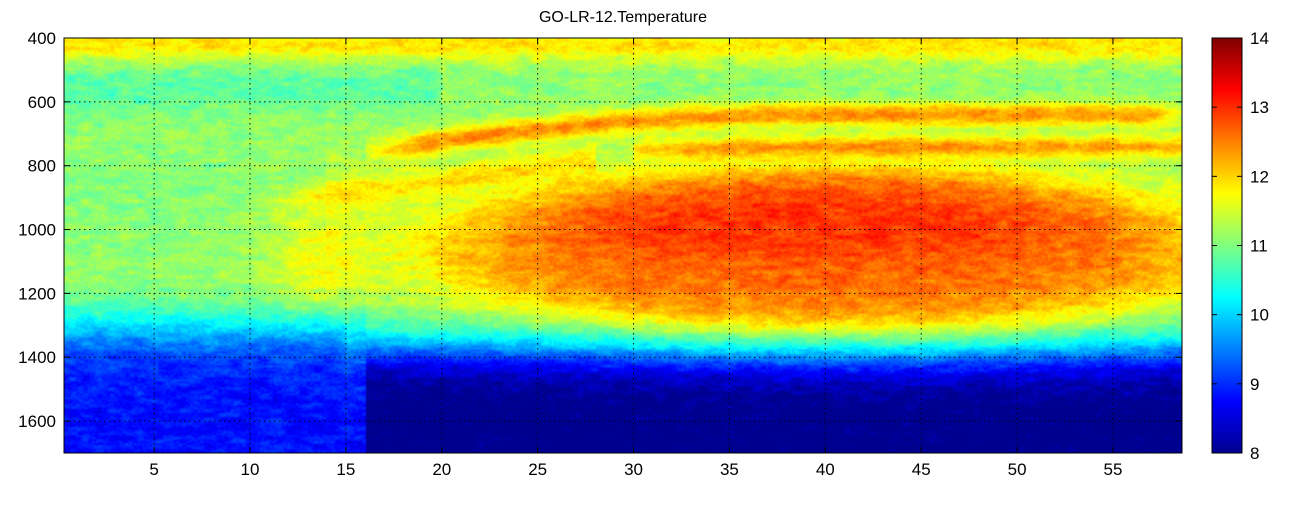 This screenshot has height=511, width=1295. Describe the element at coordinates (1259, 315) in the screenshot. I see `colorbar-tick-label: 10` at that location.